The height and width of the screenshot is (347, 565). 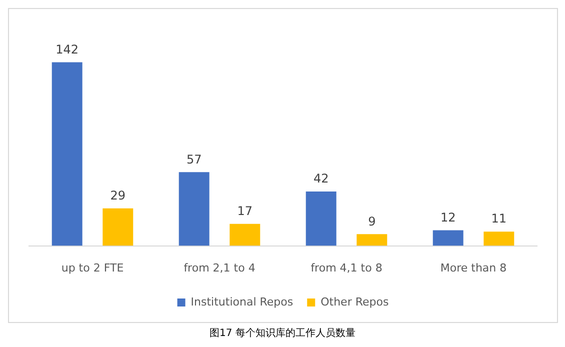 I want to click on data-label: 12, so click(x=448, y=217).